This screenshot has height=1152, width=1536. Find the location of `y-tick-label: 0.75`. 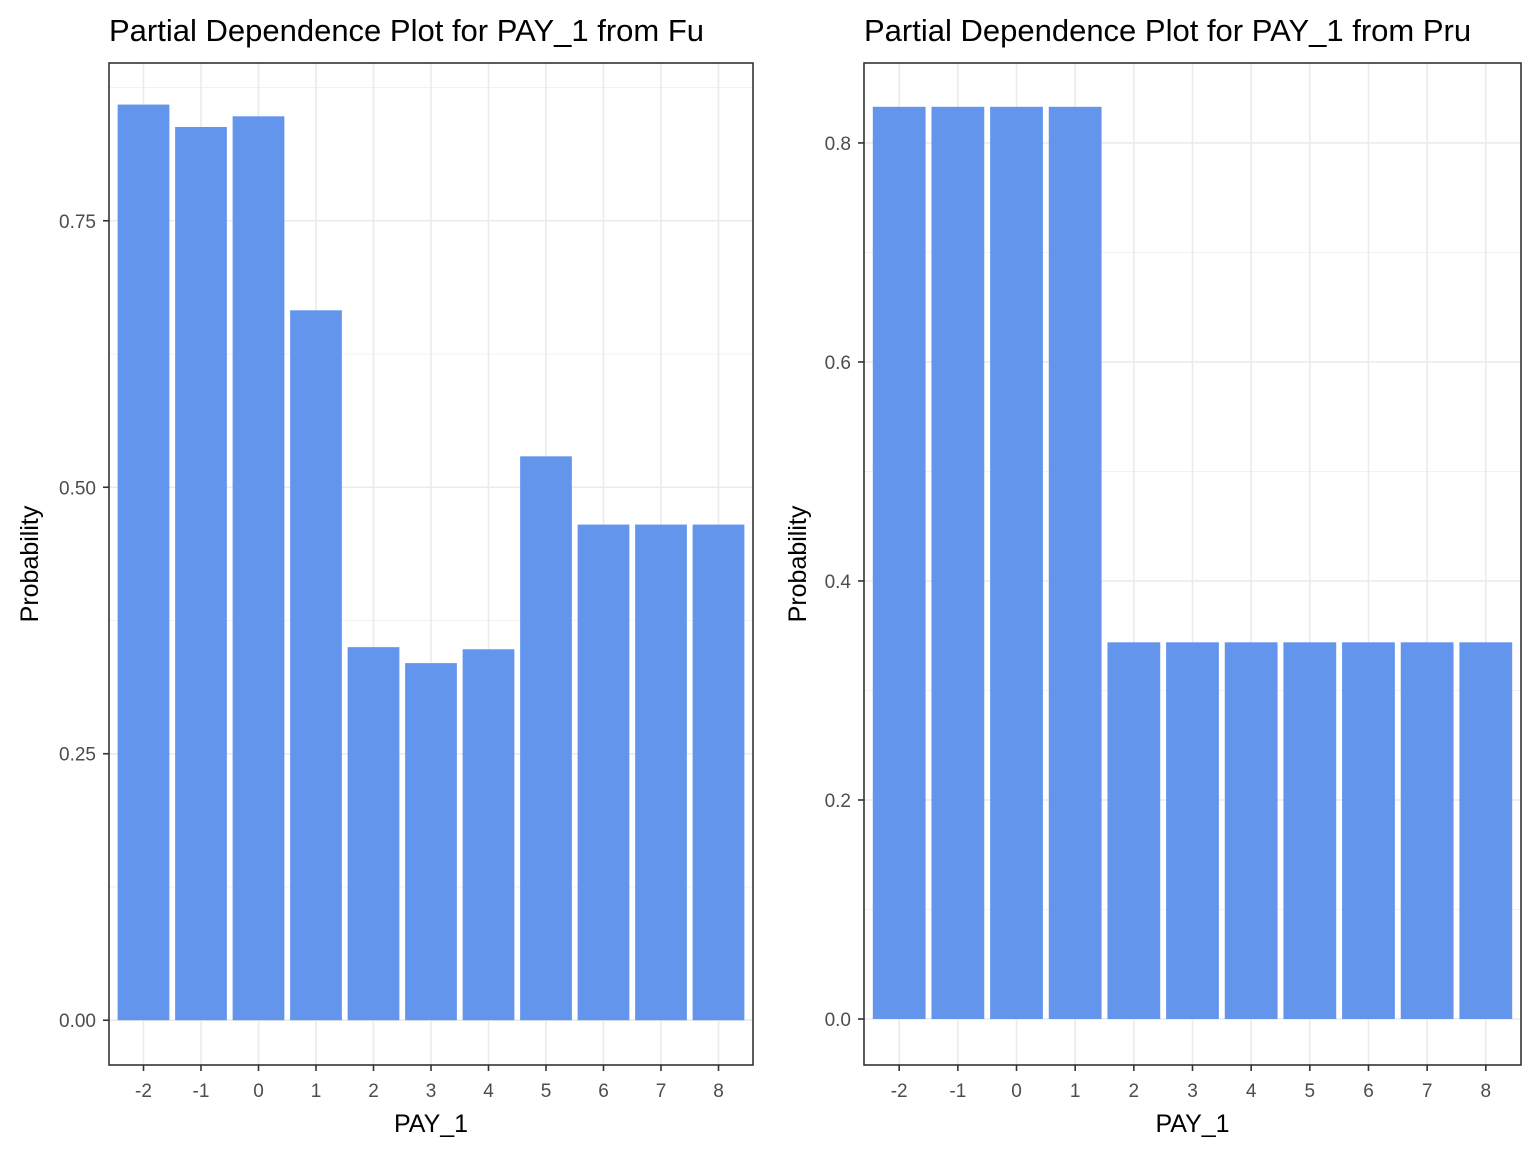

y-tick-label: 0.75 is located at coordinates (77, 222).